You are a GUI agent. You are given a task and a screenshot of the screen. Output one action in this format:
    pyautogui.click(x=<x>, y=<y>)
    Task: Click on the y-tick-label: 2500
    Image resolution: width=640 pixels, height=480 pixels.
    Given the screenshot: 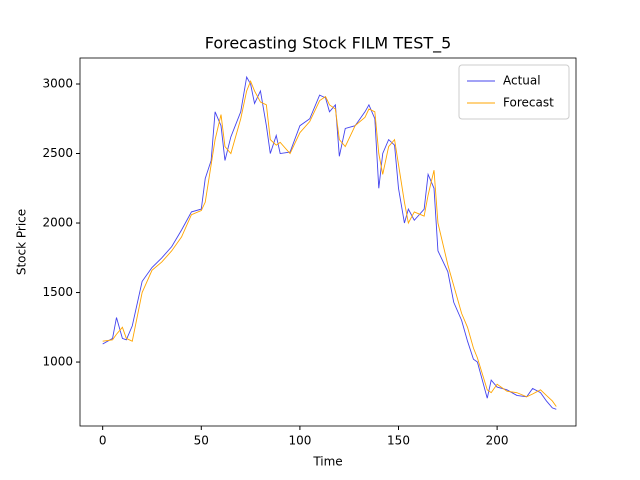 What is the action you would take?
    pyautogui.click(x=57, y=153)
    